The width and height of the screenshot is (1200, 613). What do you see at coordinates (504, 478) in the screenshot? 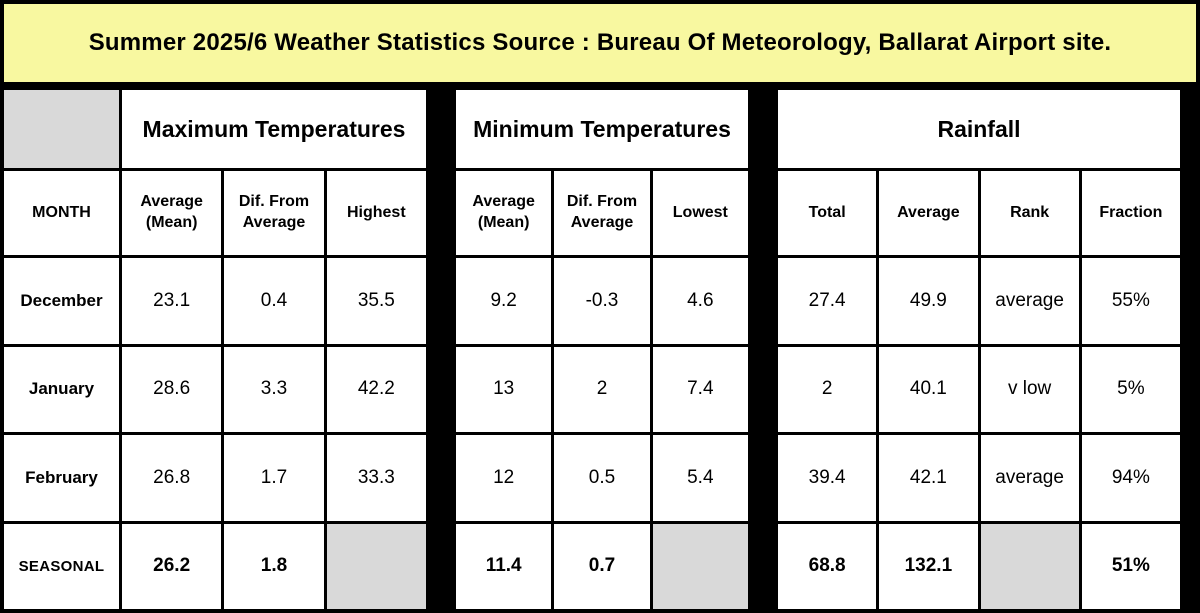
I see `february-min-average-cell: 12` at bounding box center [504, 478].